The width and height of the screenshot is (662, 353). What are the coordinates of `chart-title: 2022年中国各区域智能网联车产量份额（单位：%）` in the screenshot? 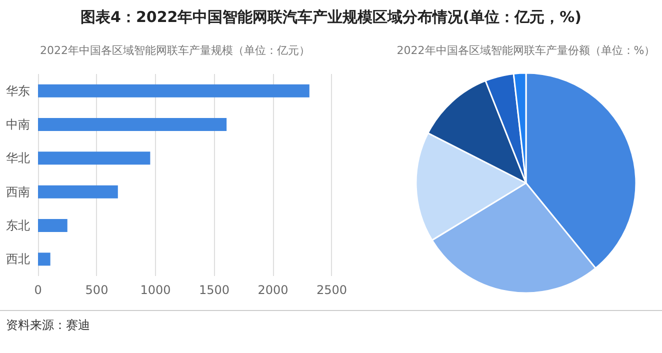 It's located at (526, 50).